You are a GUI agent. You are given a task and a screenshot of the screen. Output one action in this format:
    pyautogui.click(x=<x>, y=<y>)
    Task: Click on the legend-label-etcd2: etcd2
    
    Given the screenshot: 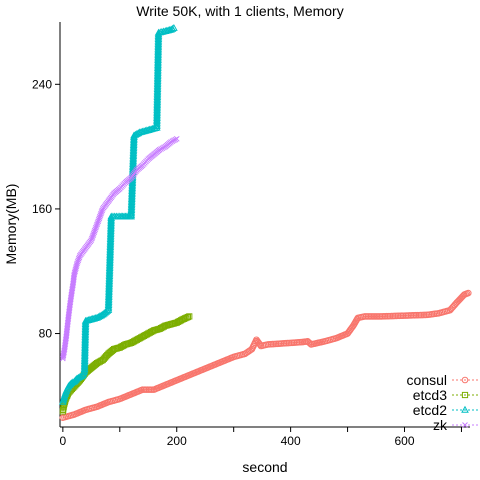 What is the action you would take?
    pyautogui.click(x=430, y=410)
    